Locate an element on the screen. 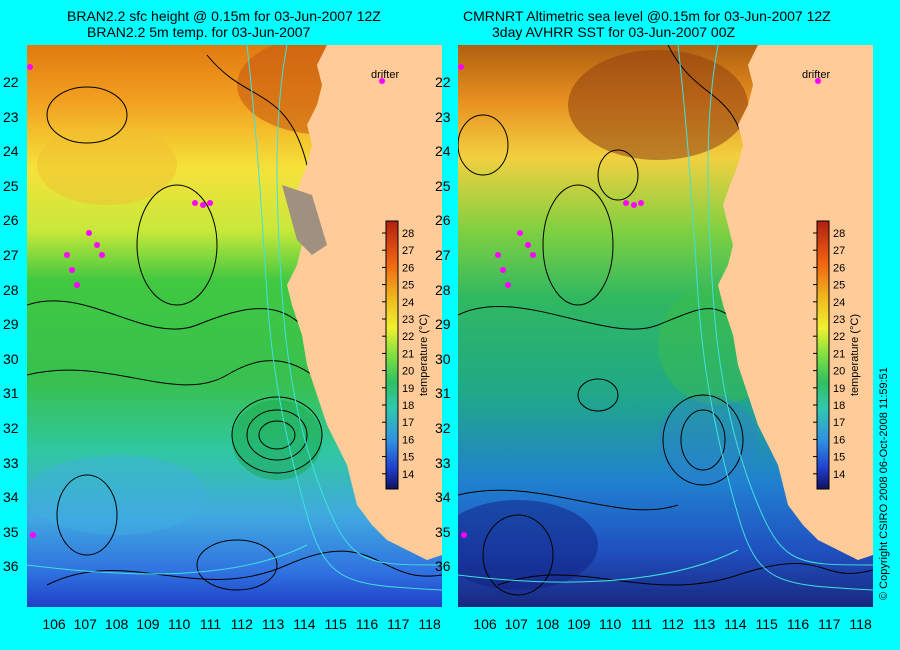 The height and width of the screenshot is (650, 900). left-drifter-label: drifter is located at coordinates (385, 75).